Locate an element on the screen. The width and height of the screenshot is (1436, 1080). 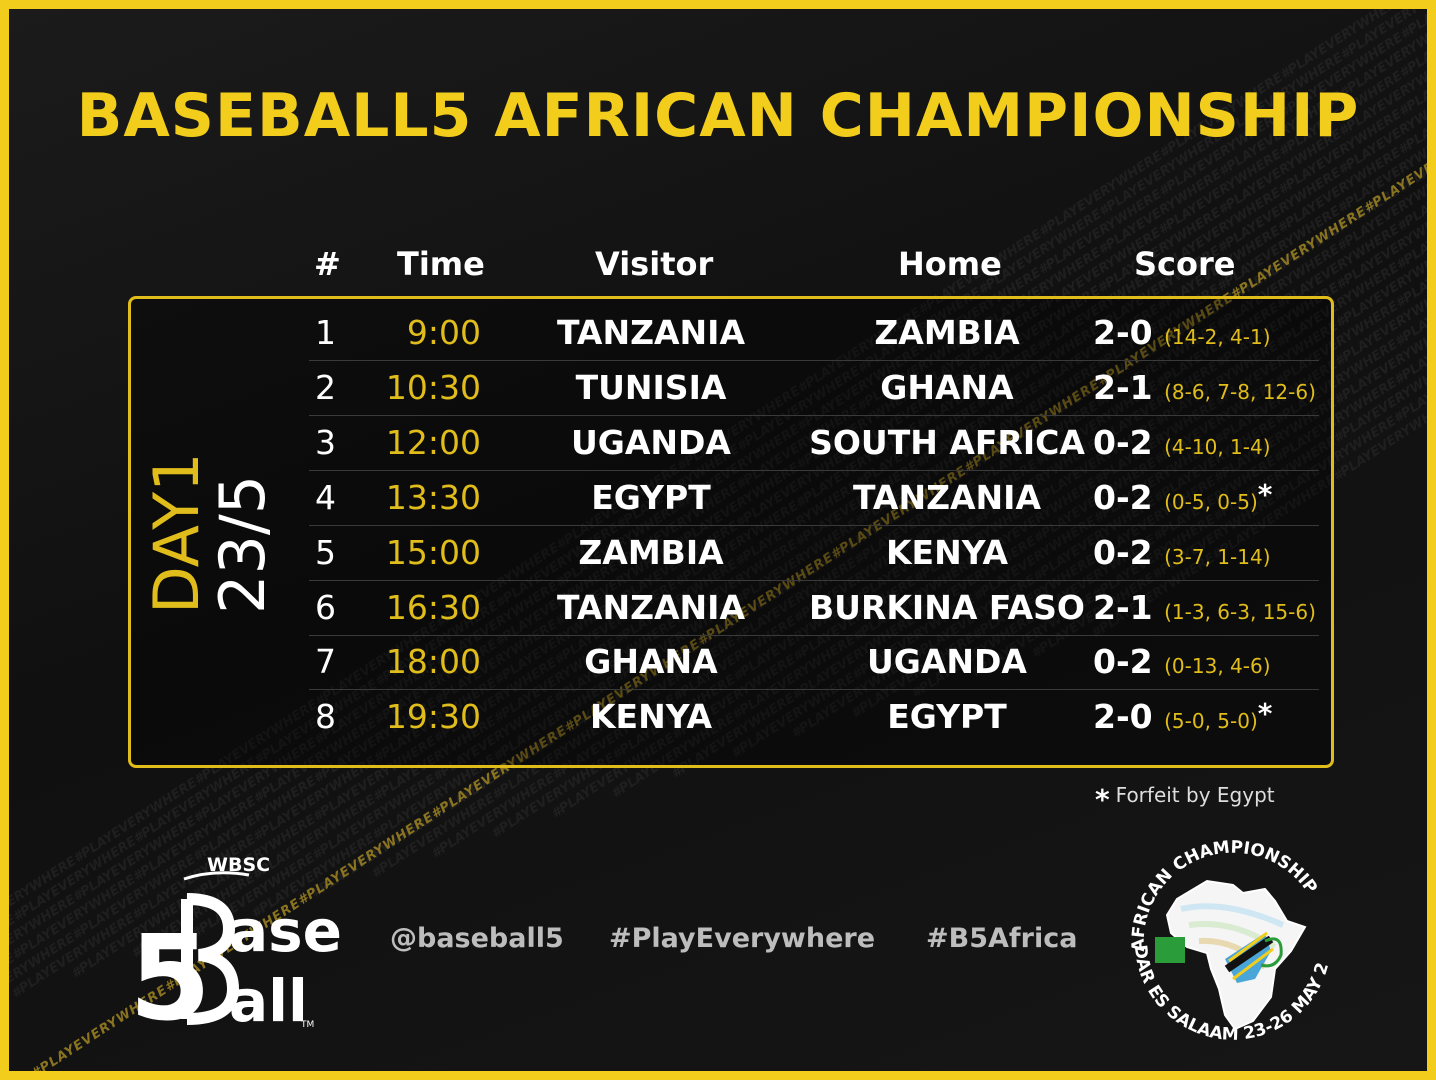
score-detail: (1-3, 6-3, 15-6) is located at coordinates (1240, 611).